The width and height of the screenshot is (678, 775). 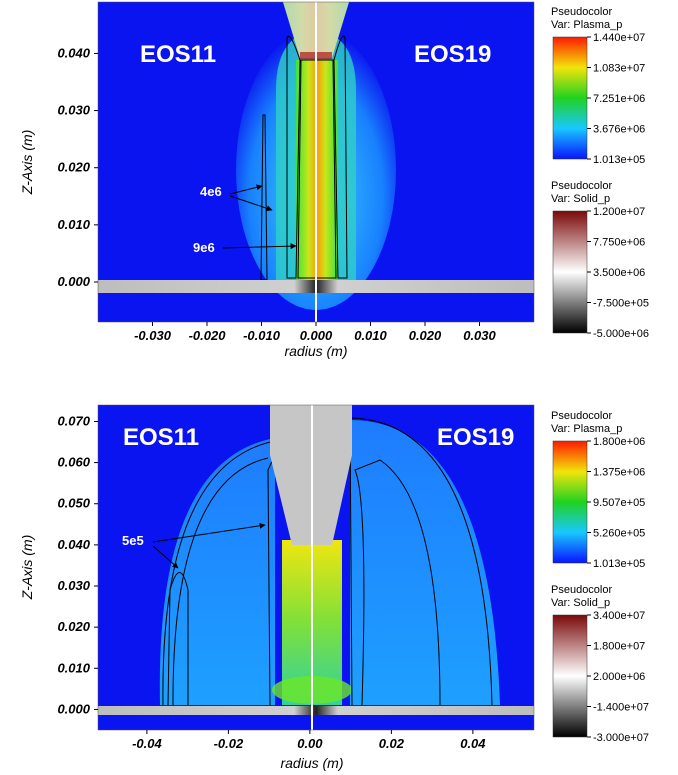 What do you see at coordinates (220, 581) in the screenshot?
I see `bottom-contour-left-inner` at bounding box center [220, 581].